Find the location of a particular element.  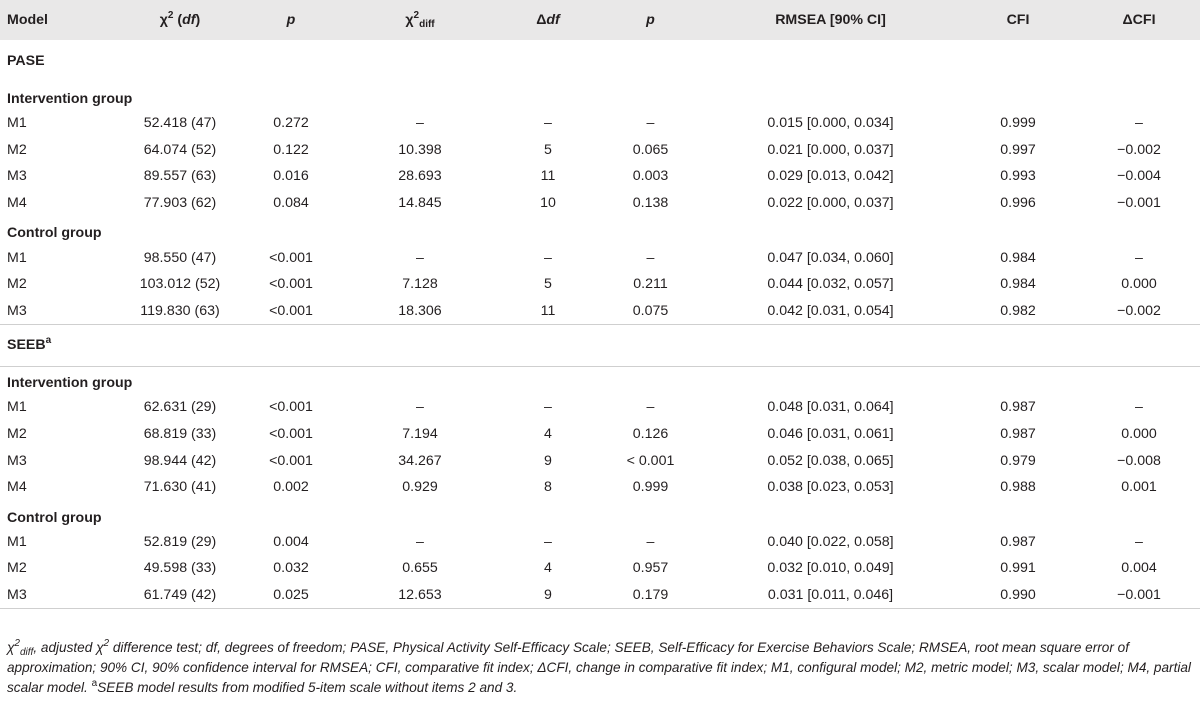

cell-chi2-df: 64.074 (52) is located at coordinates (180, 149).